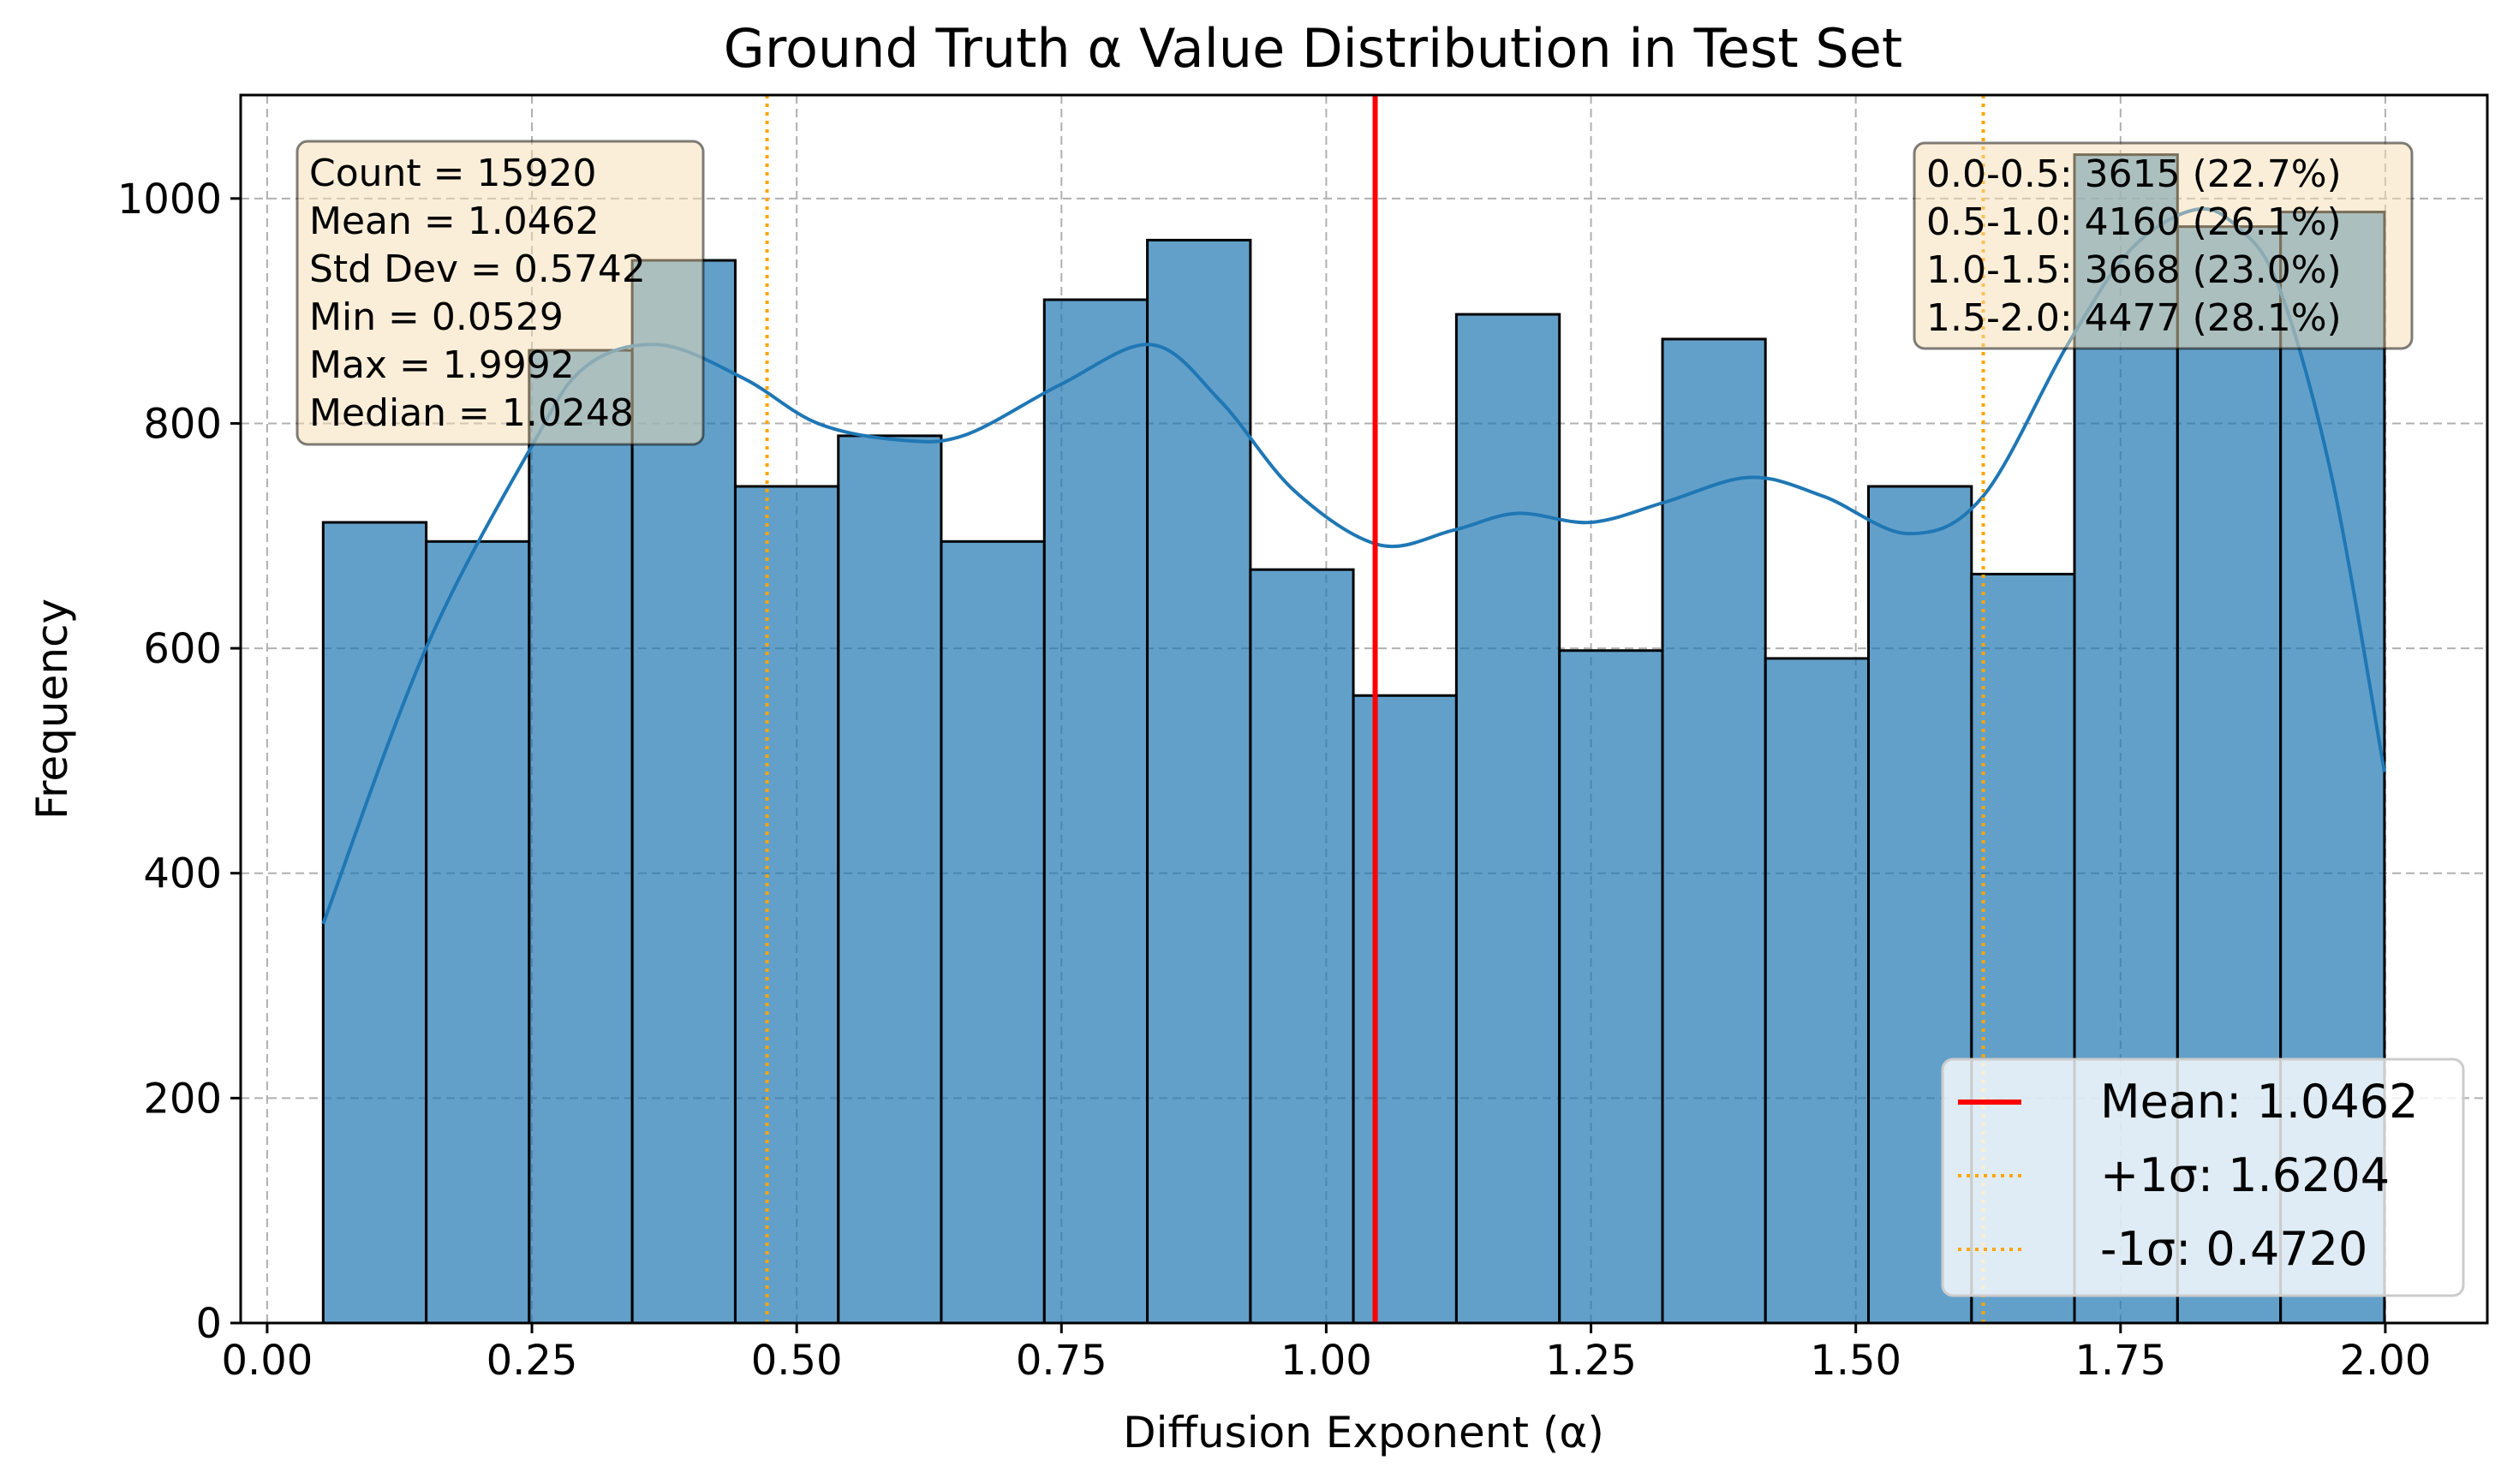 Image resolution: width=2513 pixels, height=1484 pixels. What do you see at coordinates (471, 413) in the screenshot?
I see `stat-median: Median = 1.0248` at bounding box center [471, 413].